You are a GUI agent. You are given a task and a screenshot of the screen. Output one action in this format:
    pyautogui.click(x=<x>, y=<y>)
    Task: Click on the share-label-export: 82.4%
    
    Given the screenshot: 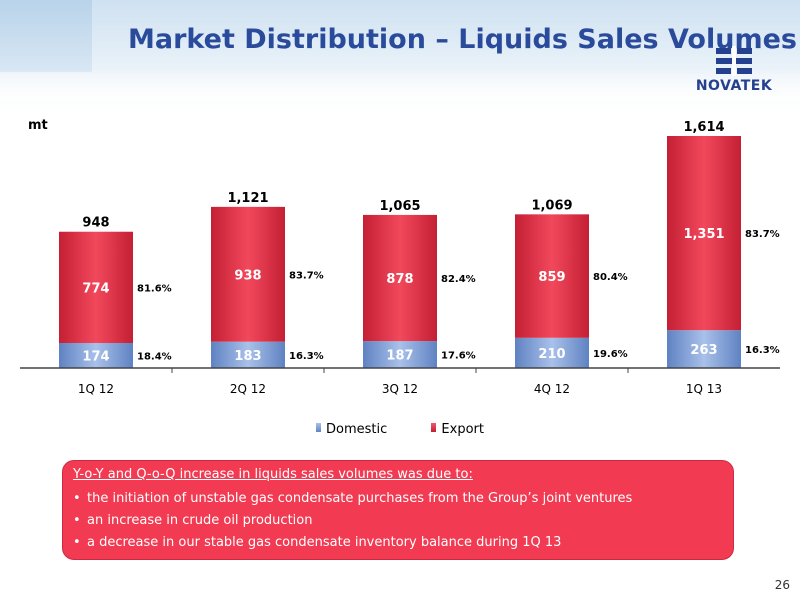 What is the action you would take?
    pyautogui.click(x=458, y=279)
    